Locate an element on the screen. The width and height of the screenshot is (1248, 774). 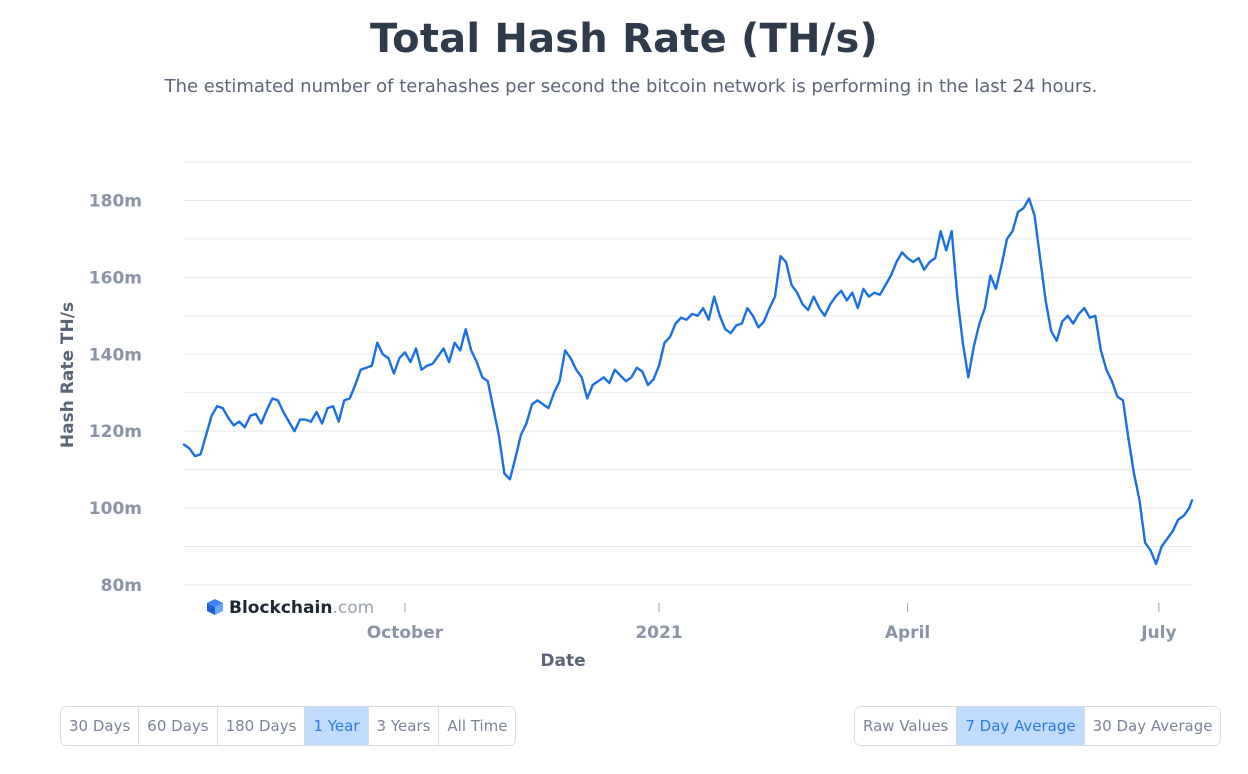
y-tick-label: 80m is located at coordinates (121, 586).